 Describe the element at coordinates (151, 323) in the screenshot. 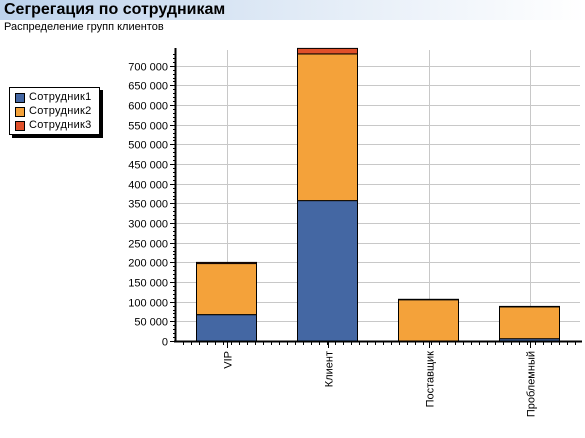

I see `y-tick-label-1: 50 000` at that location.